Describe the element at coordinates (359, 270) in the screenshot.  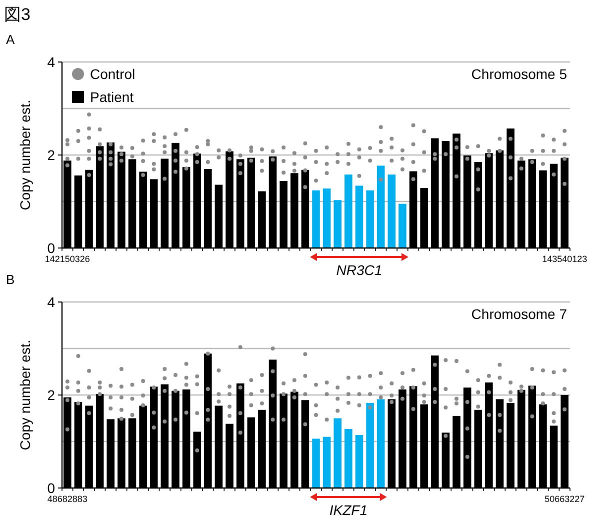
I see `text: NR3C1` at that location.